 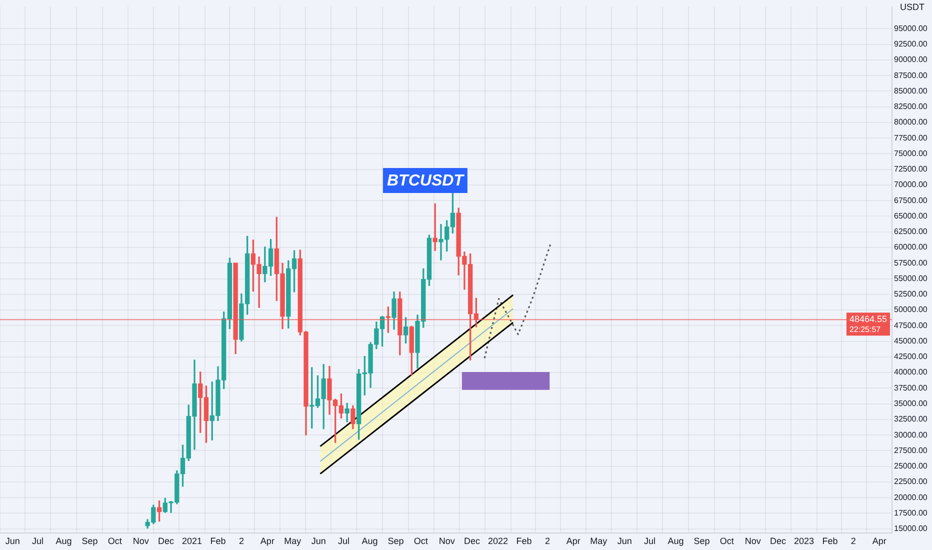 I want to click on y-tick-label: 60000.00, so click(x=911, y=247).